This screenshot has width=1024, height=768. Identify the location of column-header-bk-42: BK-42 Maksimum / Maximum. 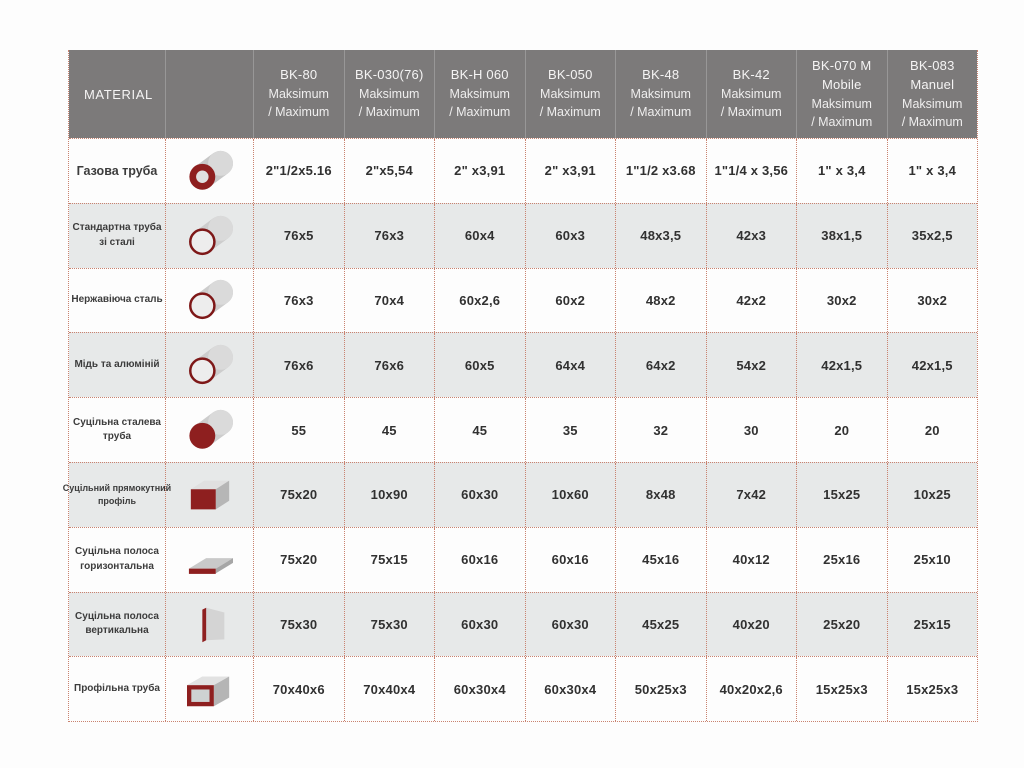
(751, 94).